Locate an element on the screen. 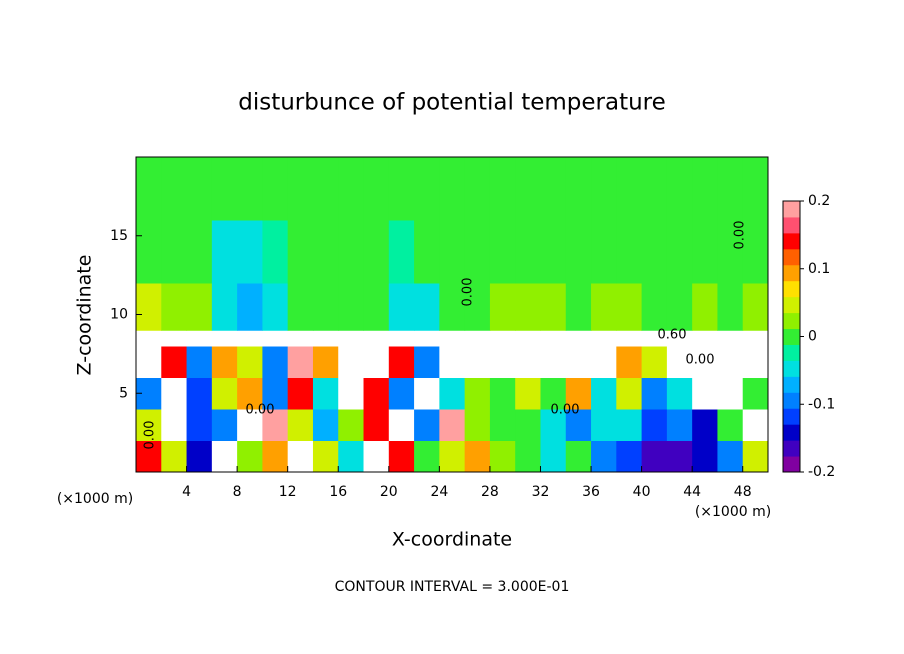 The height and width of the screenshot is (654, 904). x-axis-label: X-coordinate is located at coordinates (452, 540).